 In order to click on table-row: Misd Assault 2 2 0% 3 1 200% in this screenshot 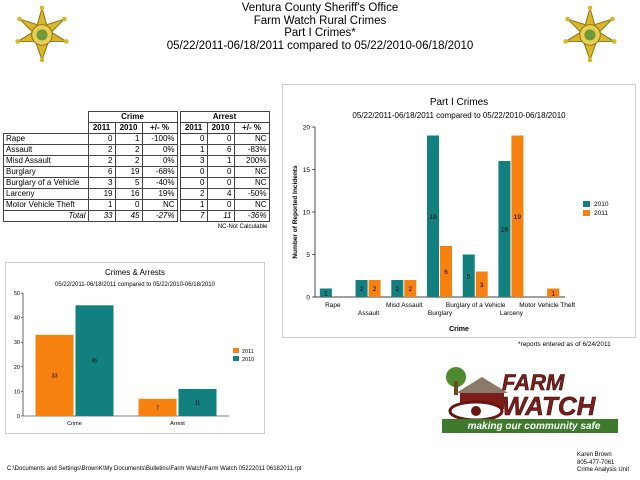, I will do `click(136, 161)`.